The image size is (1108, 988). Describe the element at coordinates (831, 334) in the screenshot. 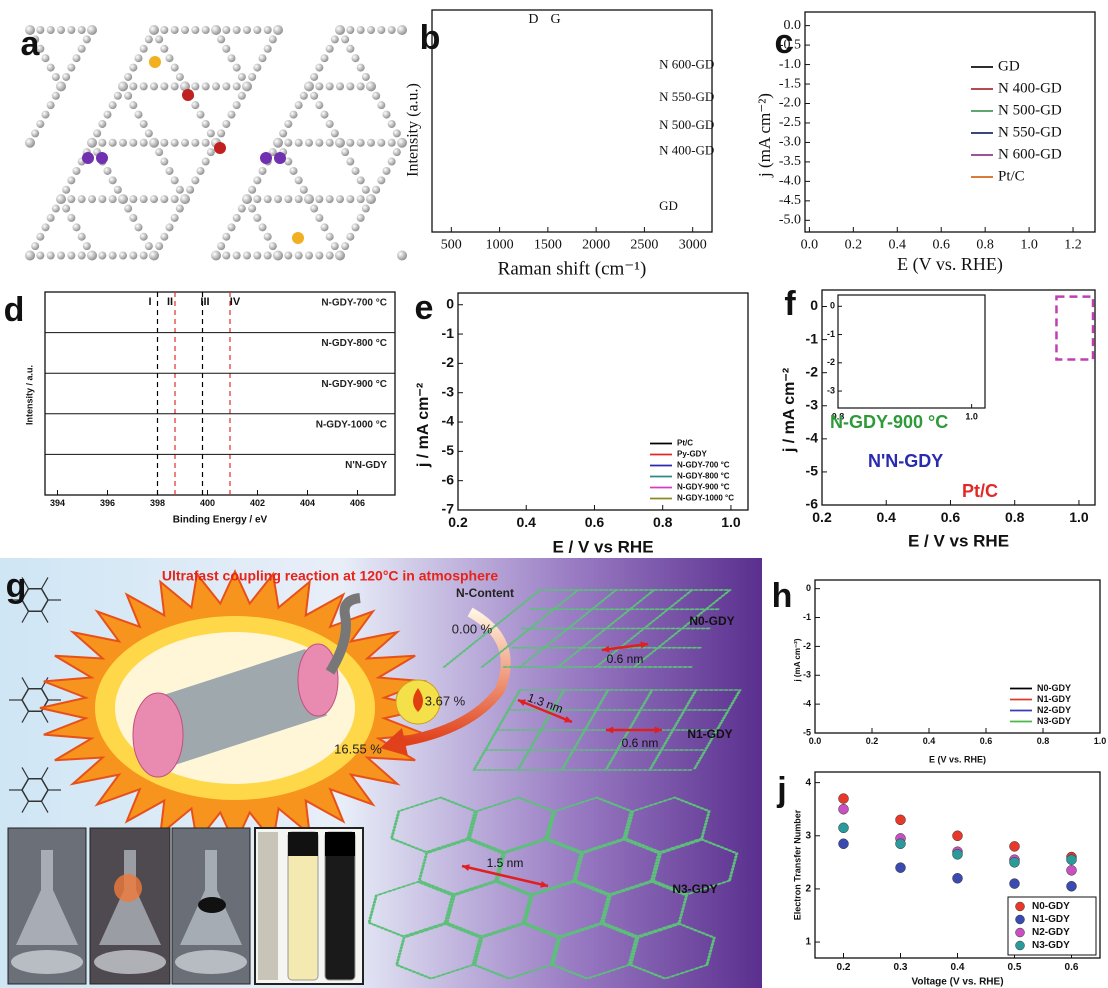

I see `inset-y-tick-label: -1` at that location.